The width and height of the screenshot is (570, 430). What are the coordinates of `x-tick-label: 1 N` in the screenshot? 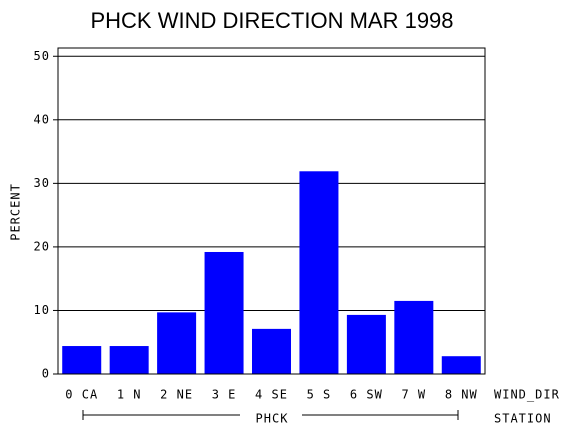 It's located at (129, 395).